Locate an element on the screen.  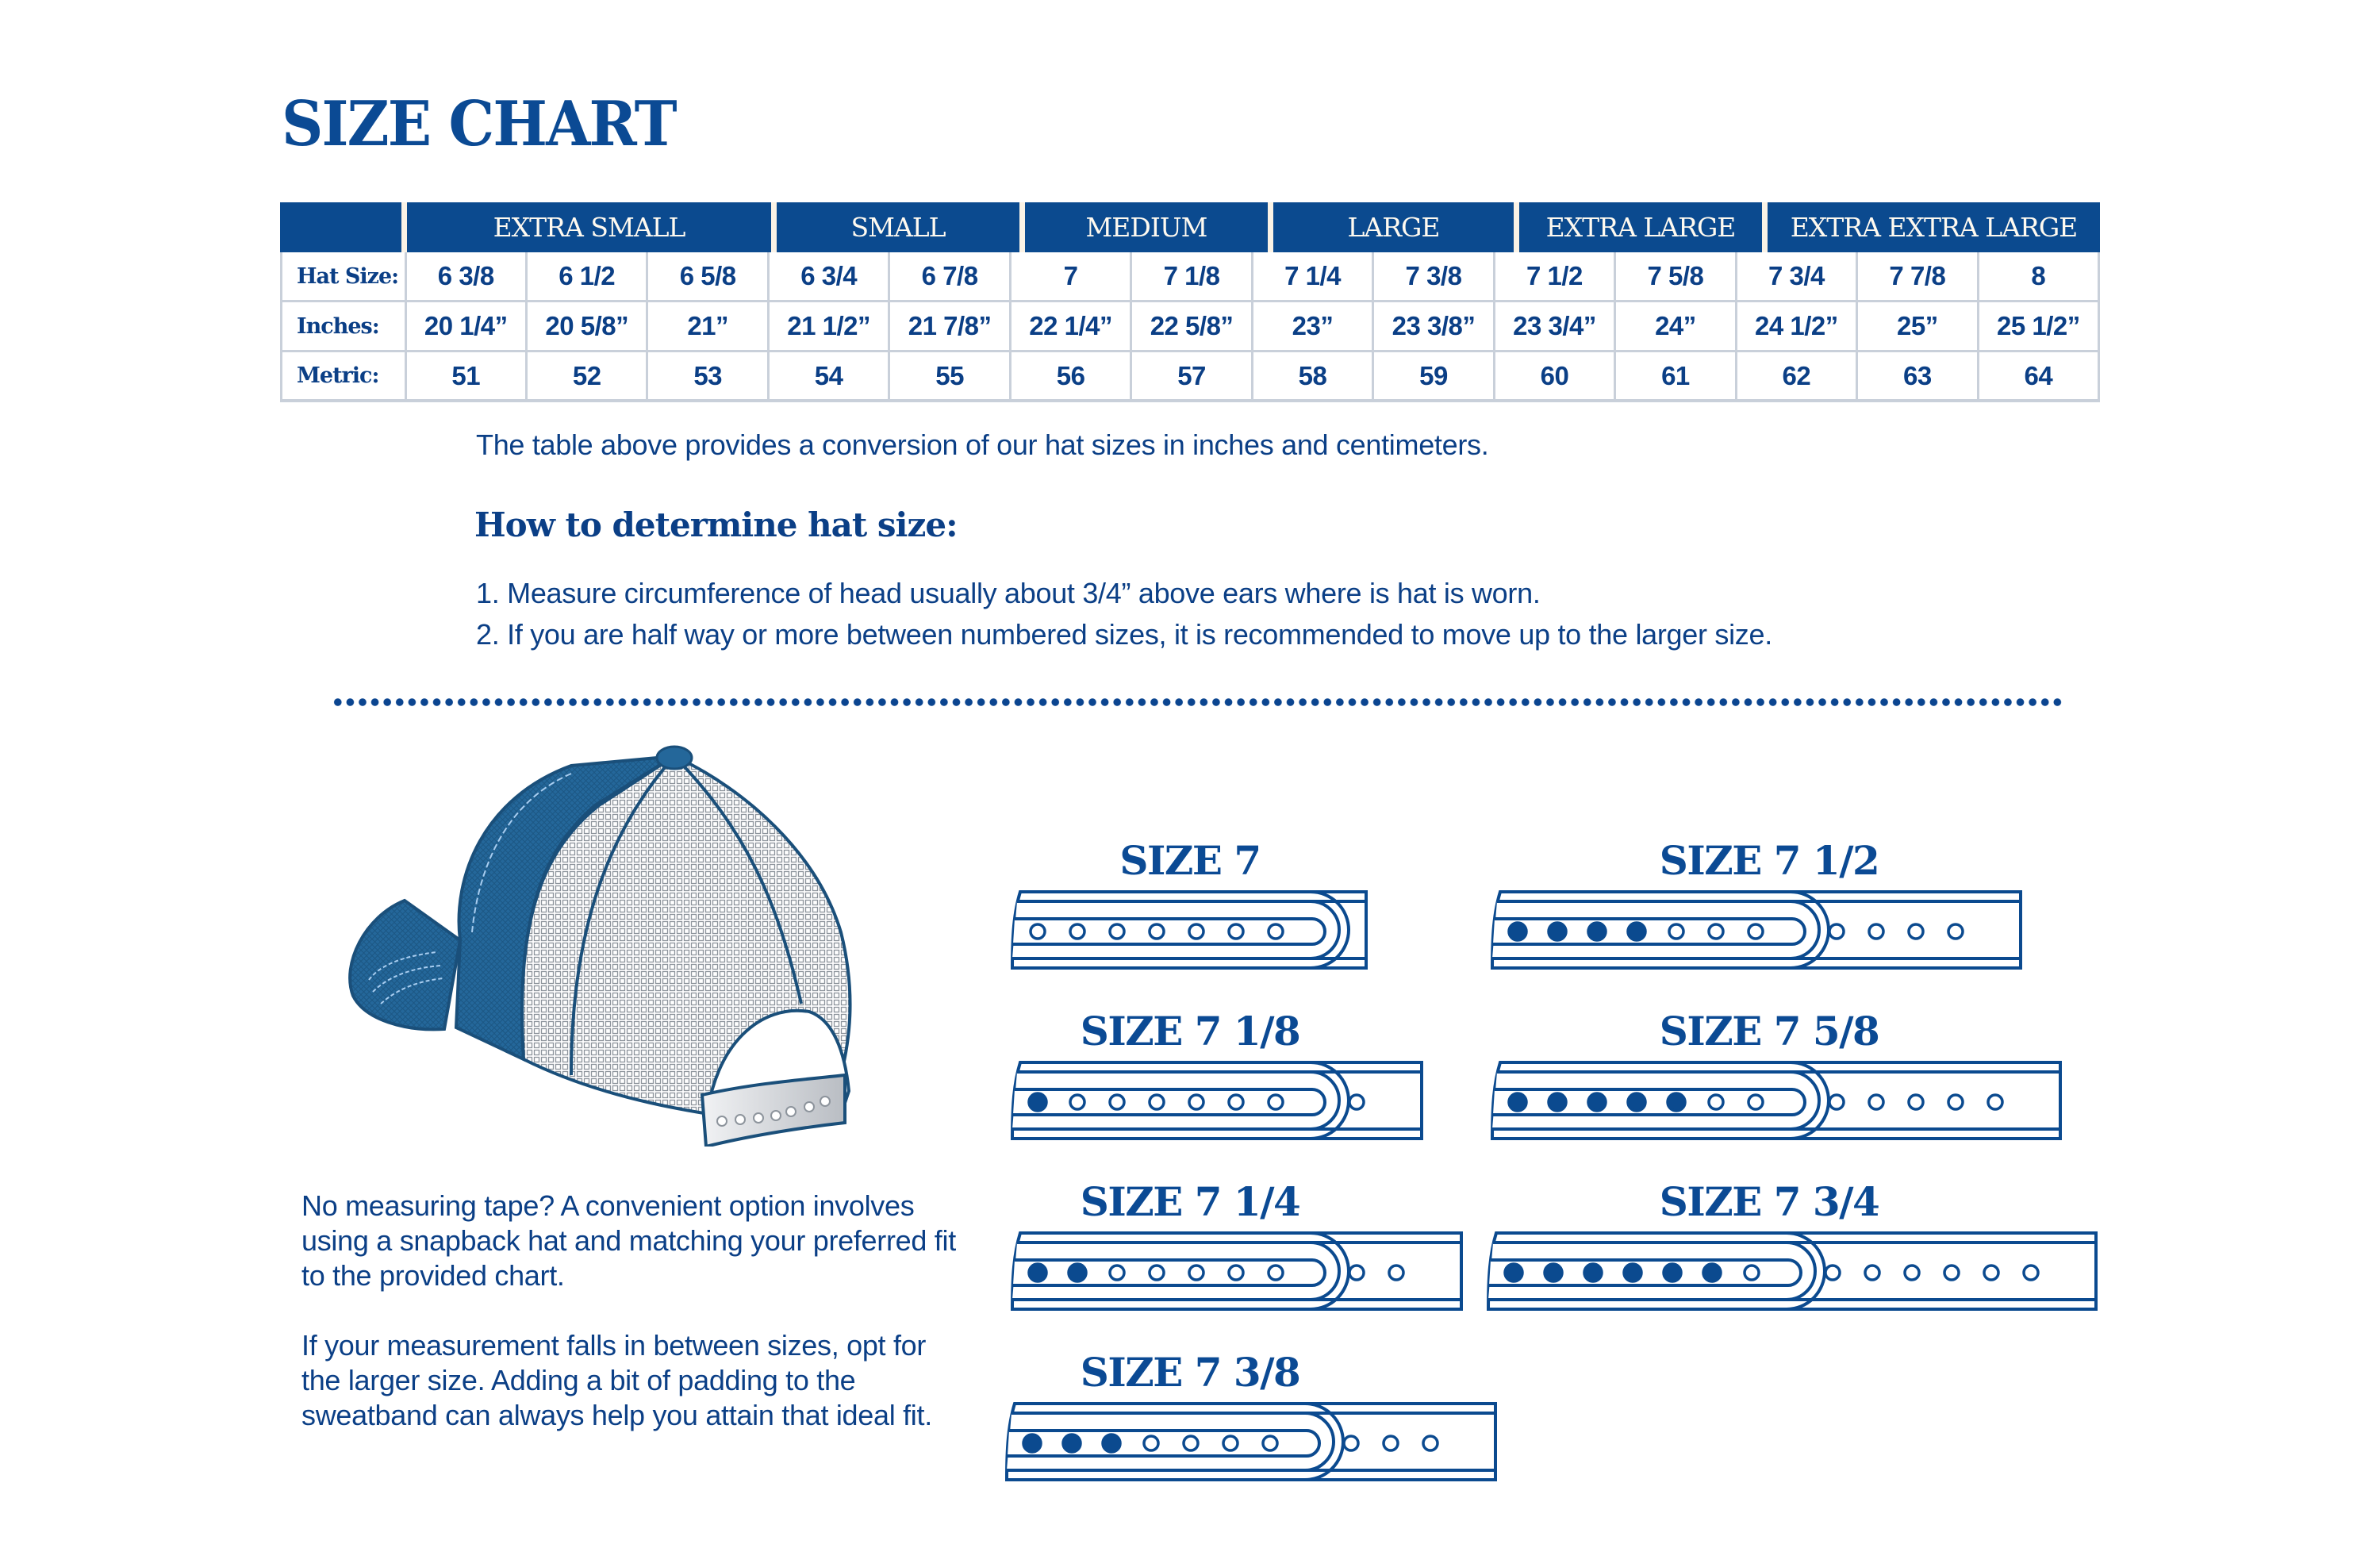
table-cell: 57 is located at coordinates (1192, 377).